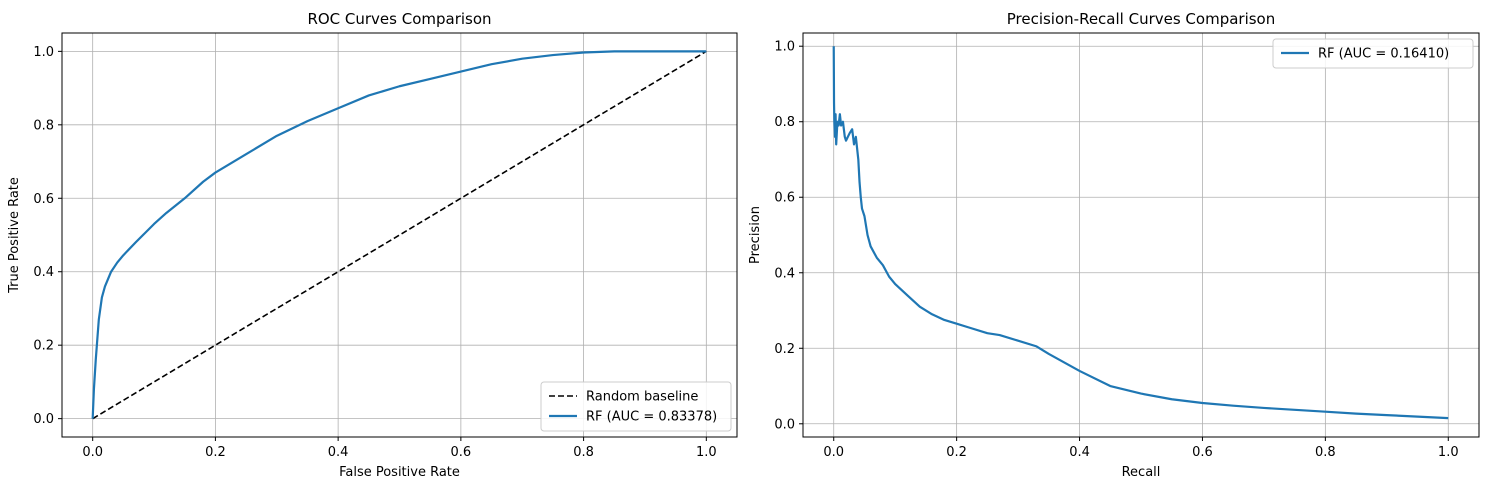 This screenshot has width=1489, height=490. I want to click on roc-legend-label-1: RF (AUC = 0.83378), so click(651, 417).